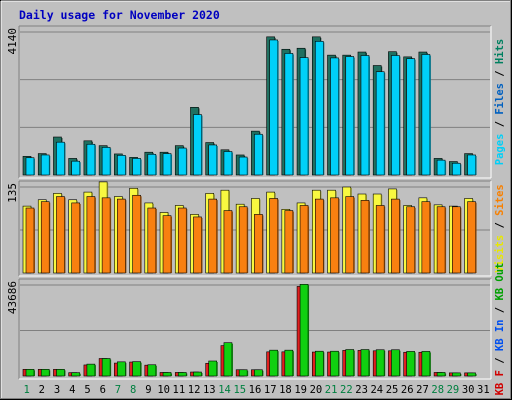  I want to click on y-max-label: 4140, so click(12, 41).